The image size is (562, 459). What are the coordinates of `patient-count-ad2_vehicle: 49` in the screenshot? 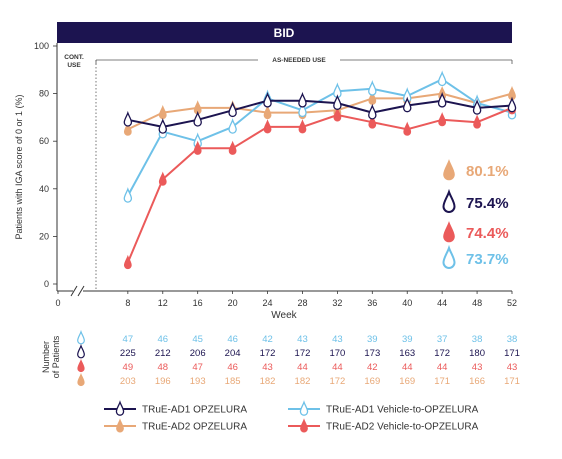 It's located at (128, 367).